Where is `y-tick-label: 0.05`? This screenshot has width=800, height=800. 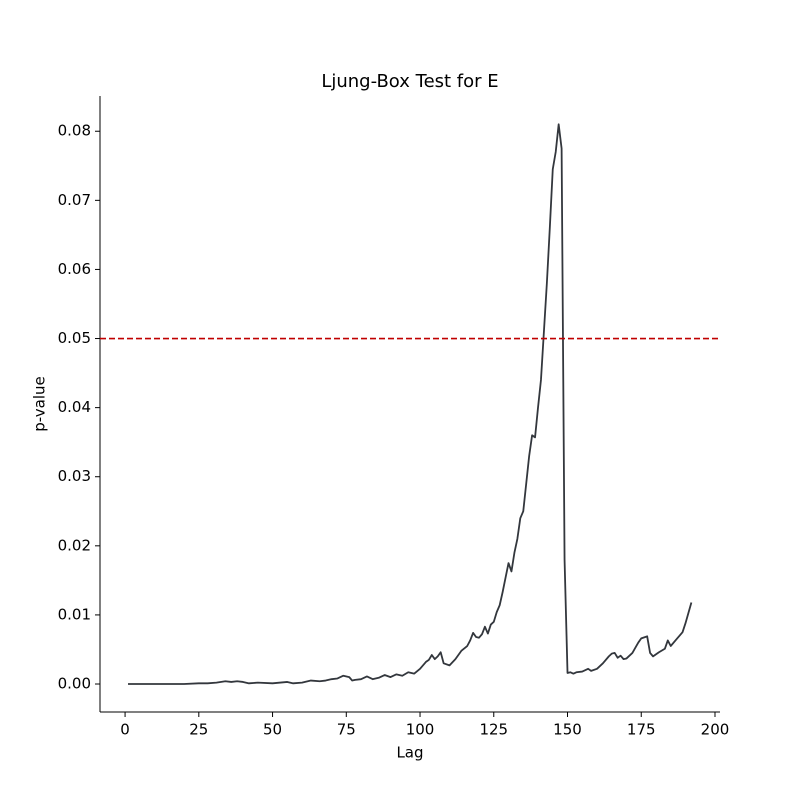
y-tick-label: 0.05 is located at coordinates (74, 338).